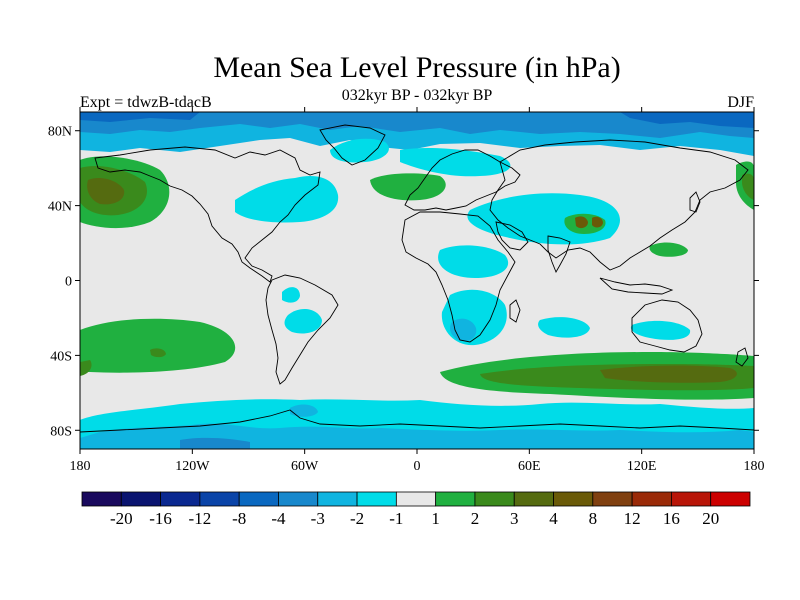 This screenshot has width=800, height=600. Describe the element at coordinates (239, 518) in the screenshot. I see `colorbar-label: -8` at that location.